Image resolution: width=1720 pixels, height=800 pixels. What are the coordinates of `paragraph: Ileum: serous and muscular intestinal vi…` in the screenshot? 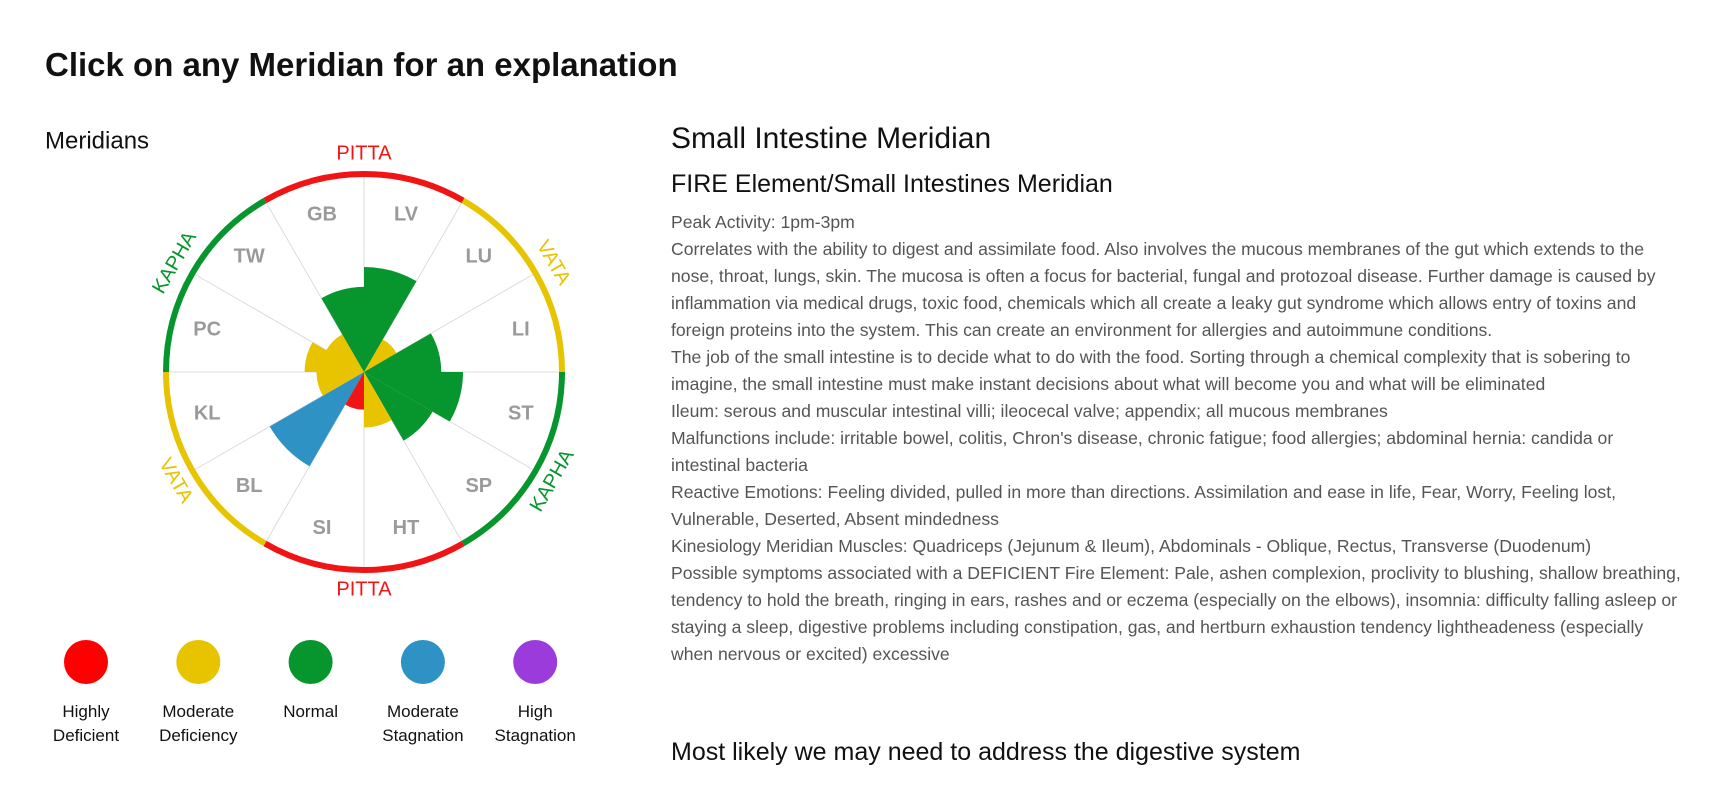 It's located at (1029, 411).